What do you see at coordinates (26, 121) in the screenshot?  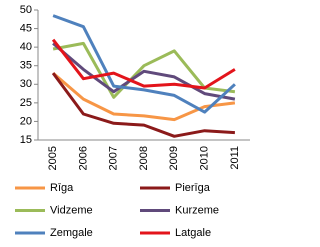 I see `y-tick-label: 20` at bounding box center [26, 121].